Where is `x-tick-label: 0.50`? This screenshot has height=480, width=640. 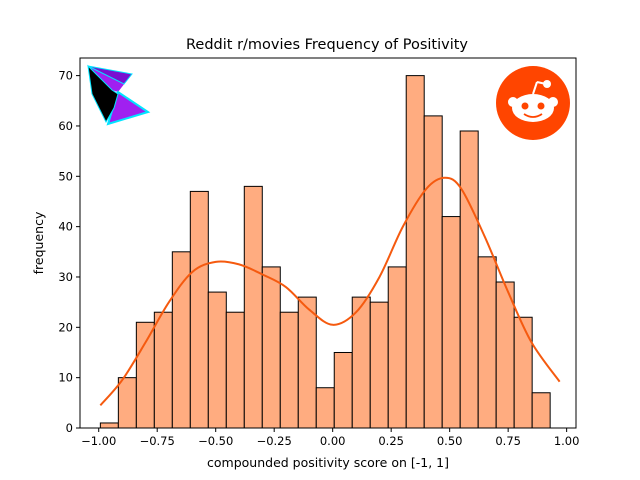 x-tick-label: 0.50 is located at coordinates (450, 441).